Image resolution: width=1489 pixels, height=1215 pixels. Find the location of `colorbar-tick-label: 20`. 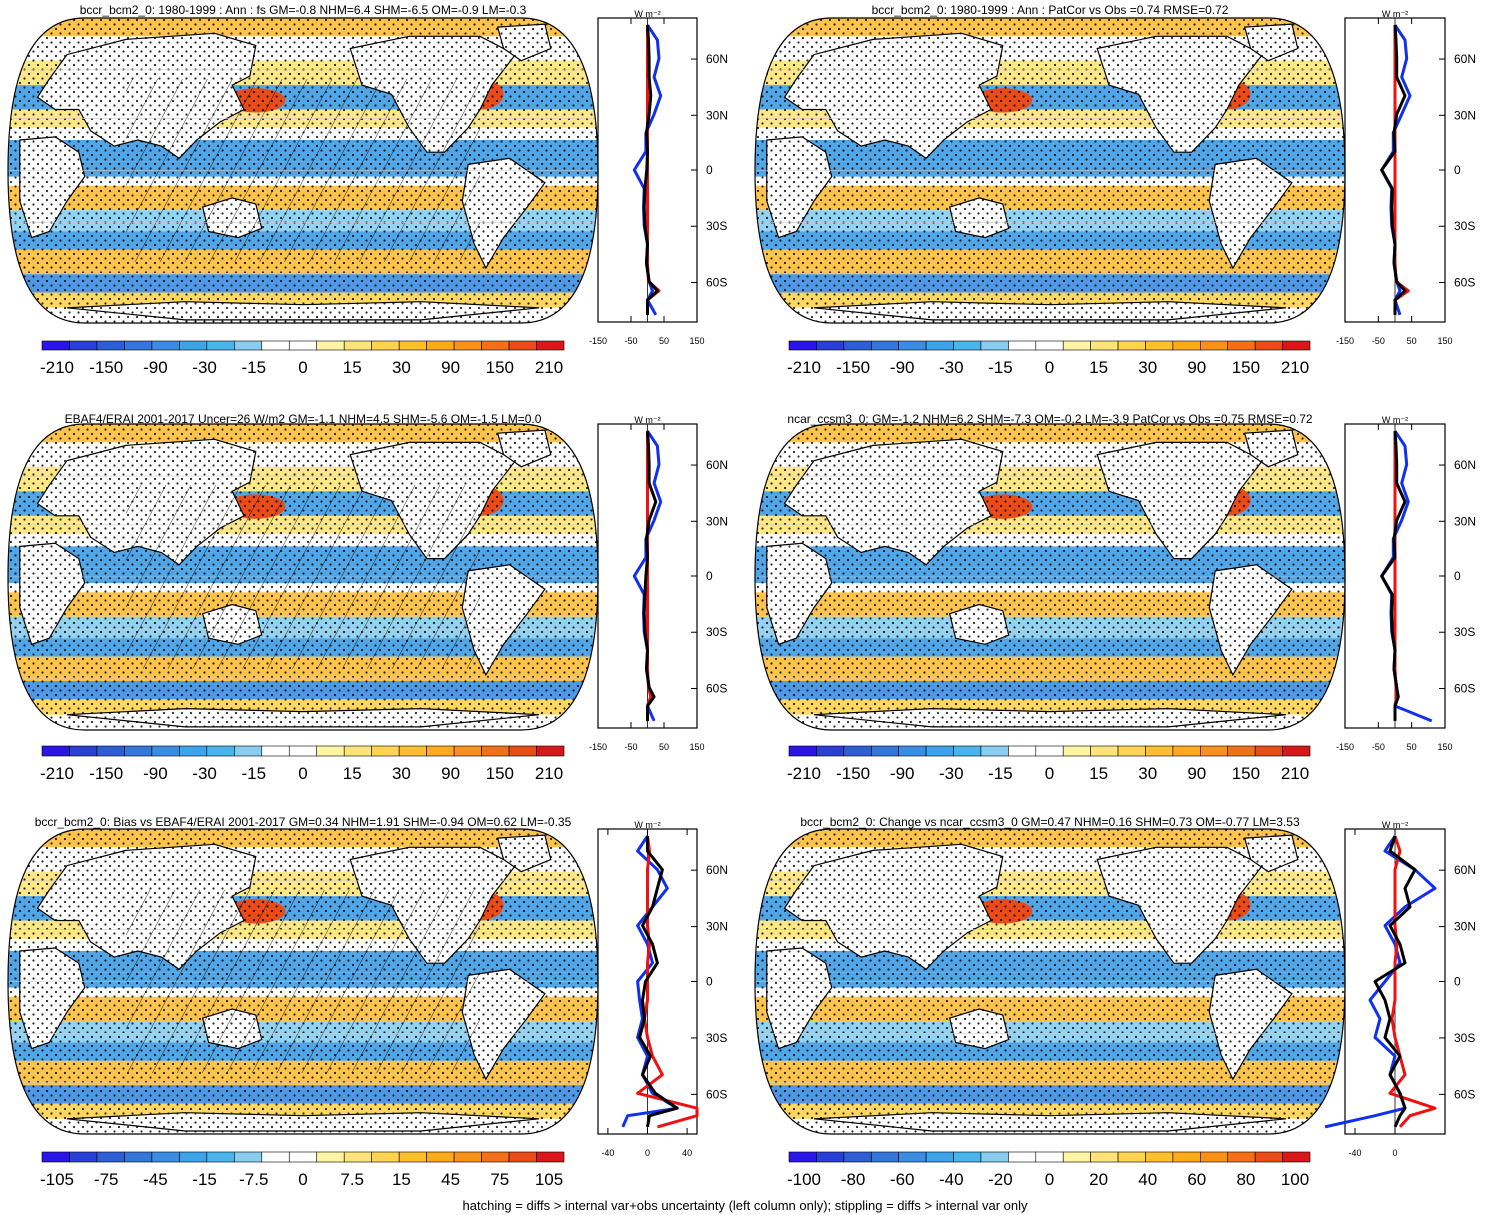

colorbar-tick-label: 20 is located at coordinates (1098, 1179).